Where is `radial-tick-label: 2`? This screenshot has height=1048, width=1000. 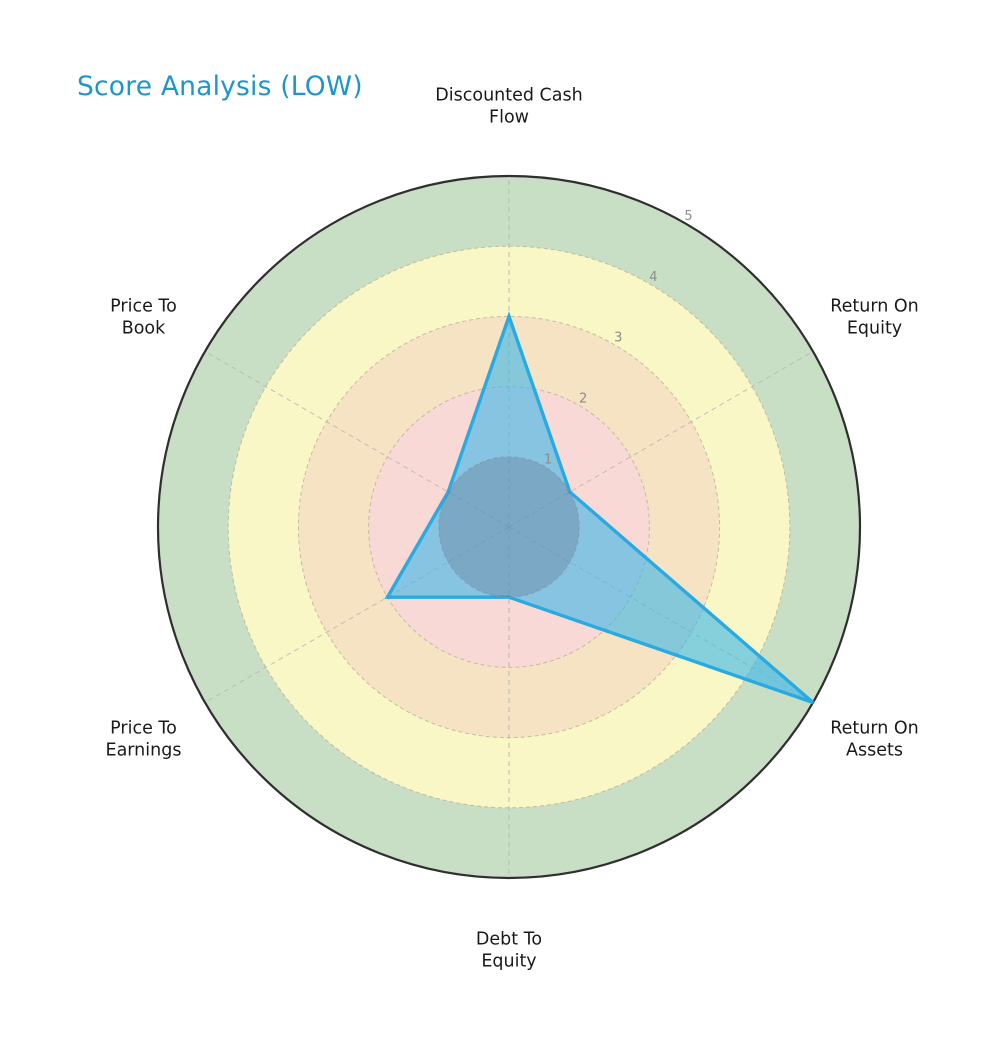
radial-tick-label: 2 is located at coordinates (583, 399).